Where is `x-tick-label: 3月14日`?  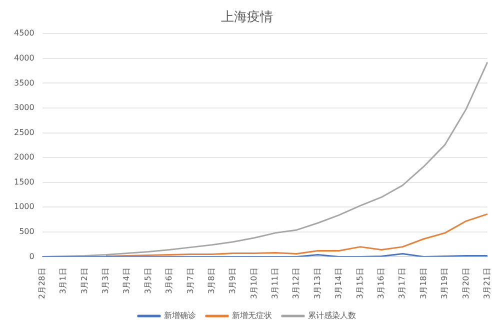
x-tick-label: 3月14日 is located at coordinates (339, 284).